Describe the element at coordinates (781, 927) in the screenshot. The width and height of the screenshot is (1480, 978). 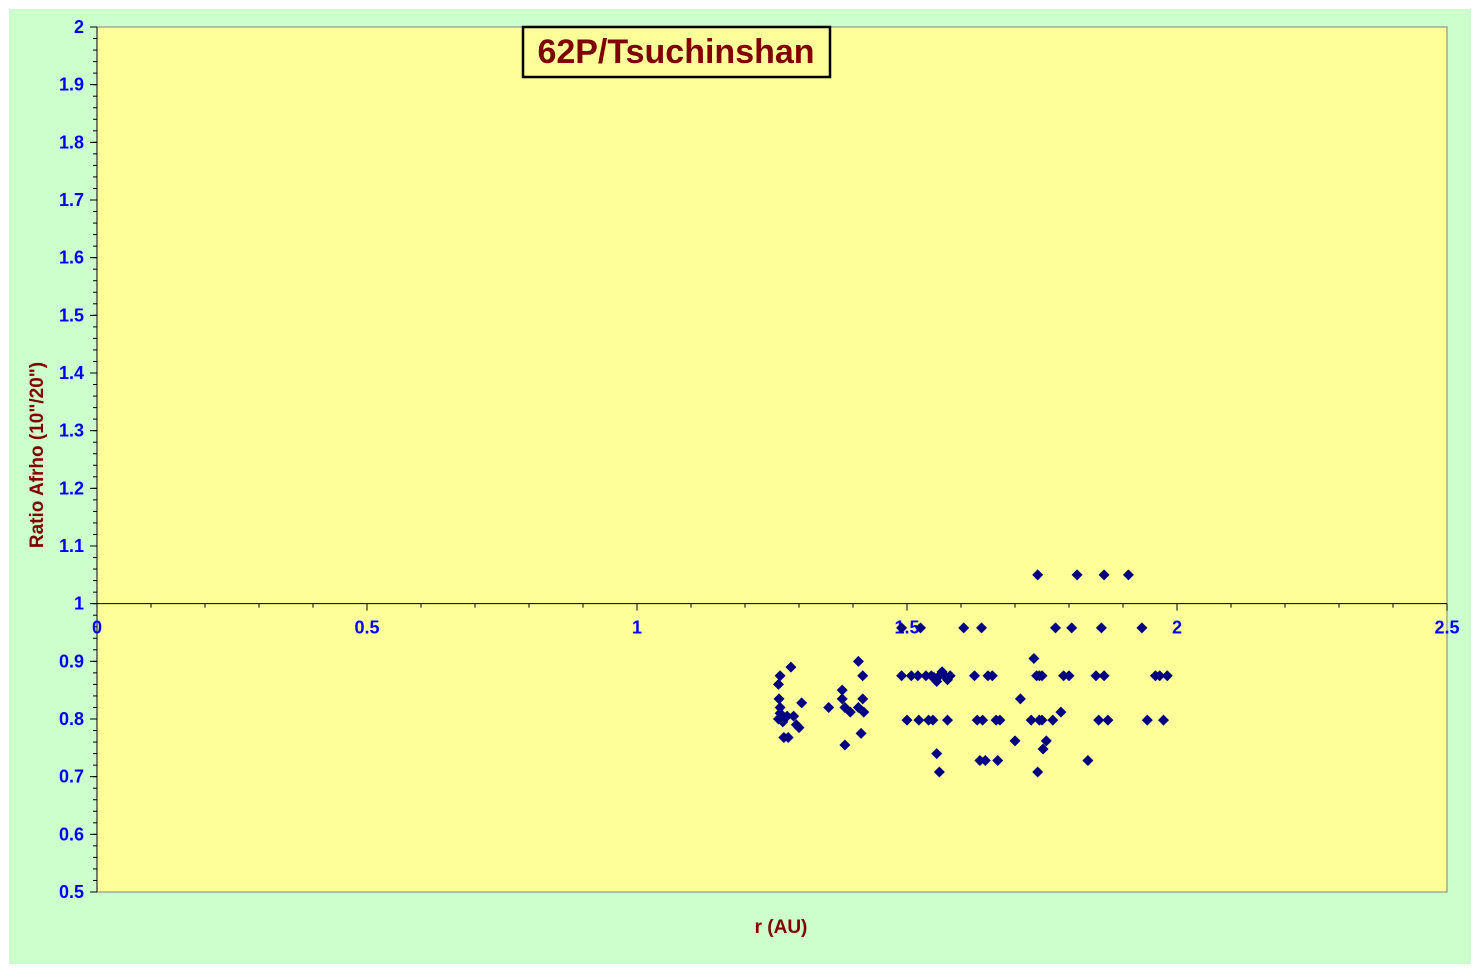
I see `x-axis-title: r (AU)` at that location.